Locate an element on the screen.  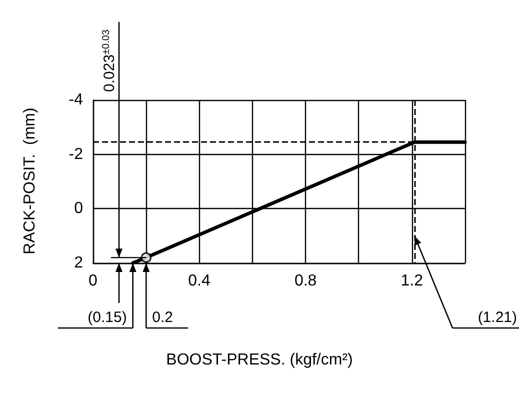
annotation: (0.15) is located at coordinates (107, 317).